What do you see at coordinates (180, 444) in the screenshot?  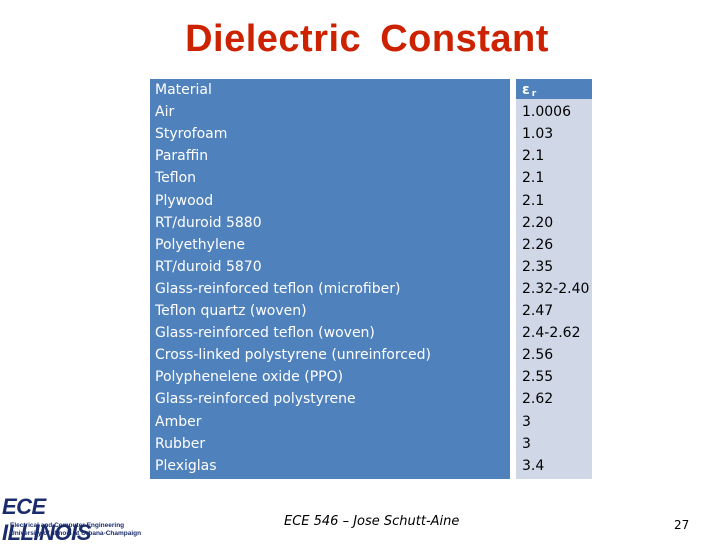 I see `material-cell: Rubber` at bounding box center [180, 444].